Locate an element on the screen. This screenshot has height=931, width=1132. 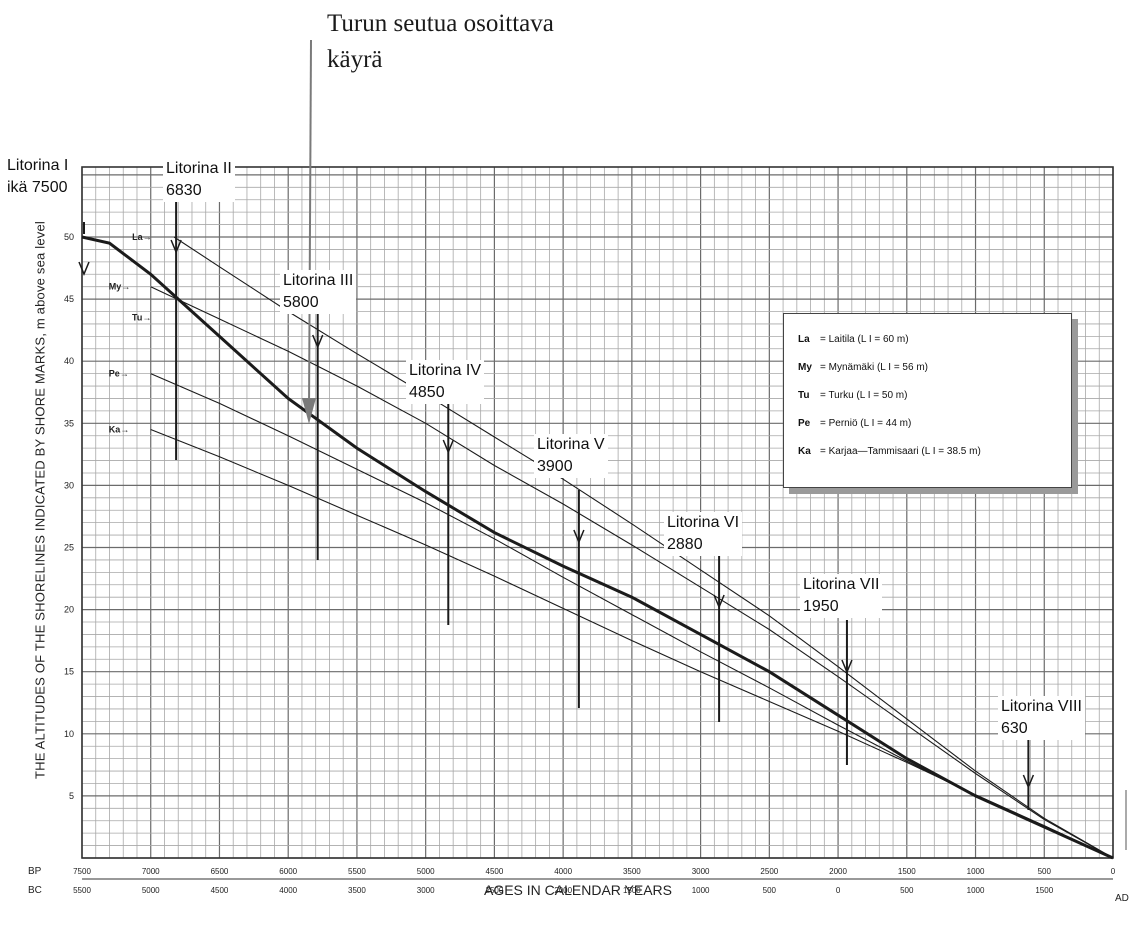
legend-entry-tu: Tu = Turku (L I = 50 m) is located at coordinates (853, 395).